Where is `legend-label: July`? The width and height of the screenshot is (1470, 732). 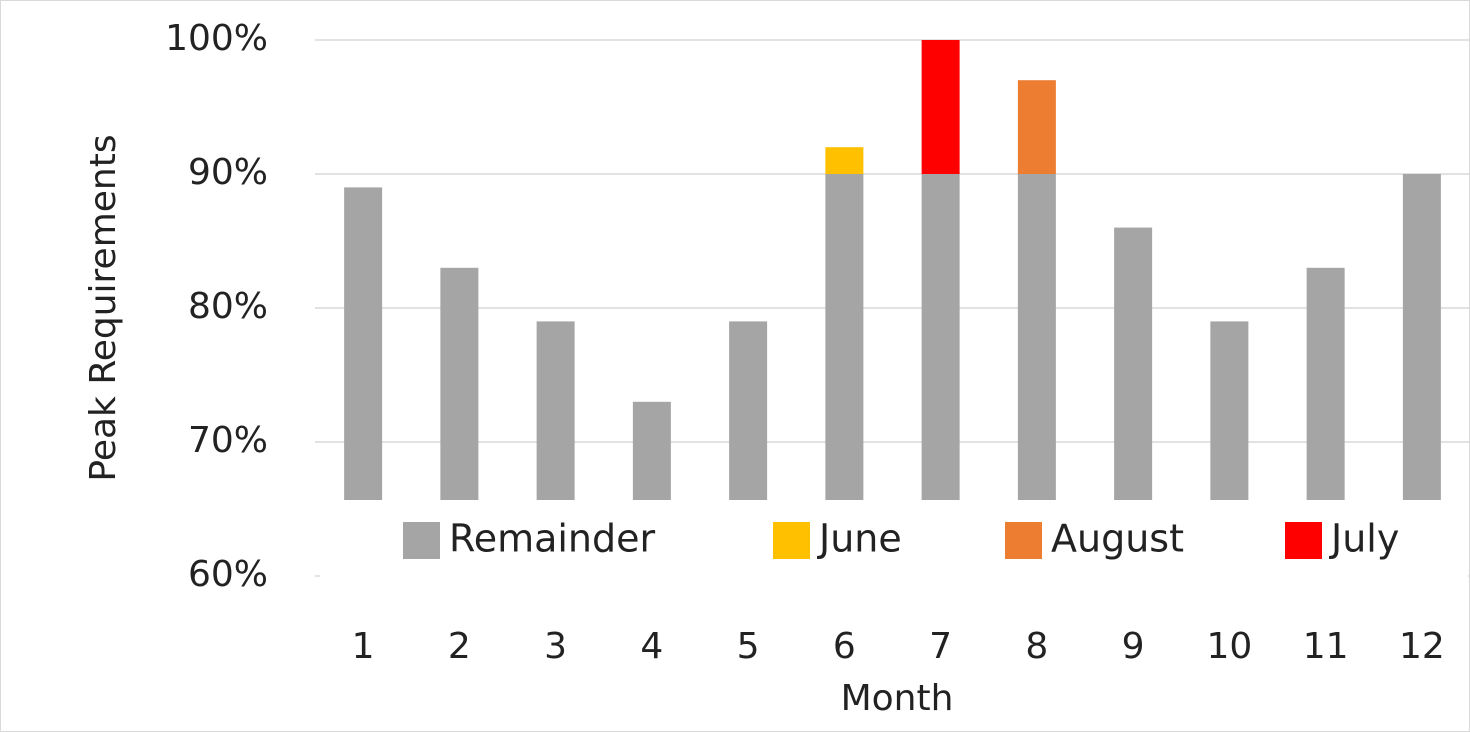 legend-label: July is located at coordinates (1364, 539).